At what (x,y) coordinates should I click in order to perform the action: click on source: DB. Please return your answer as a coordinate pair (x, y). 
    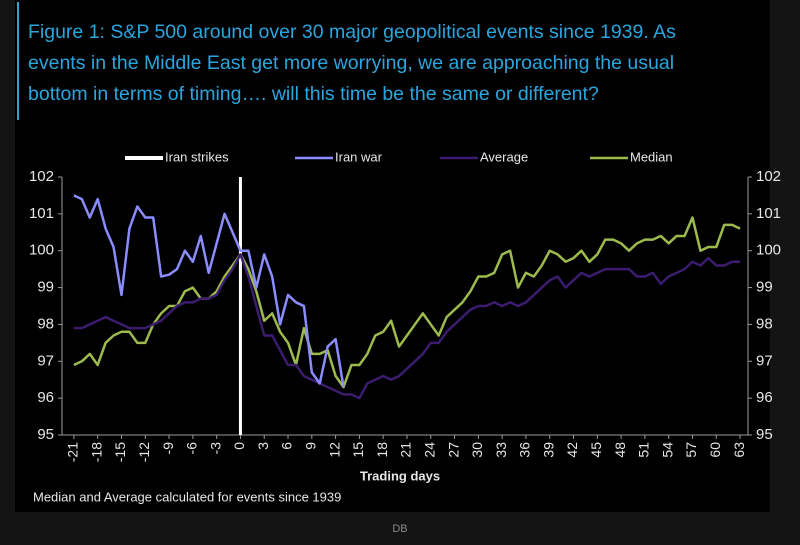
    Looking at the image, I should click on (399, 529).